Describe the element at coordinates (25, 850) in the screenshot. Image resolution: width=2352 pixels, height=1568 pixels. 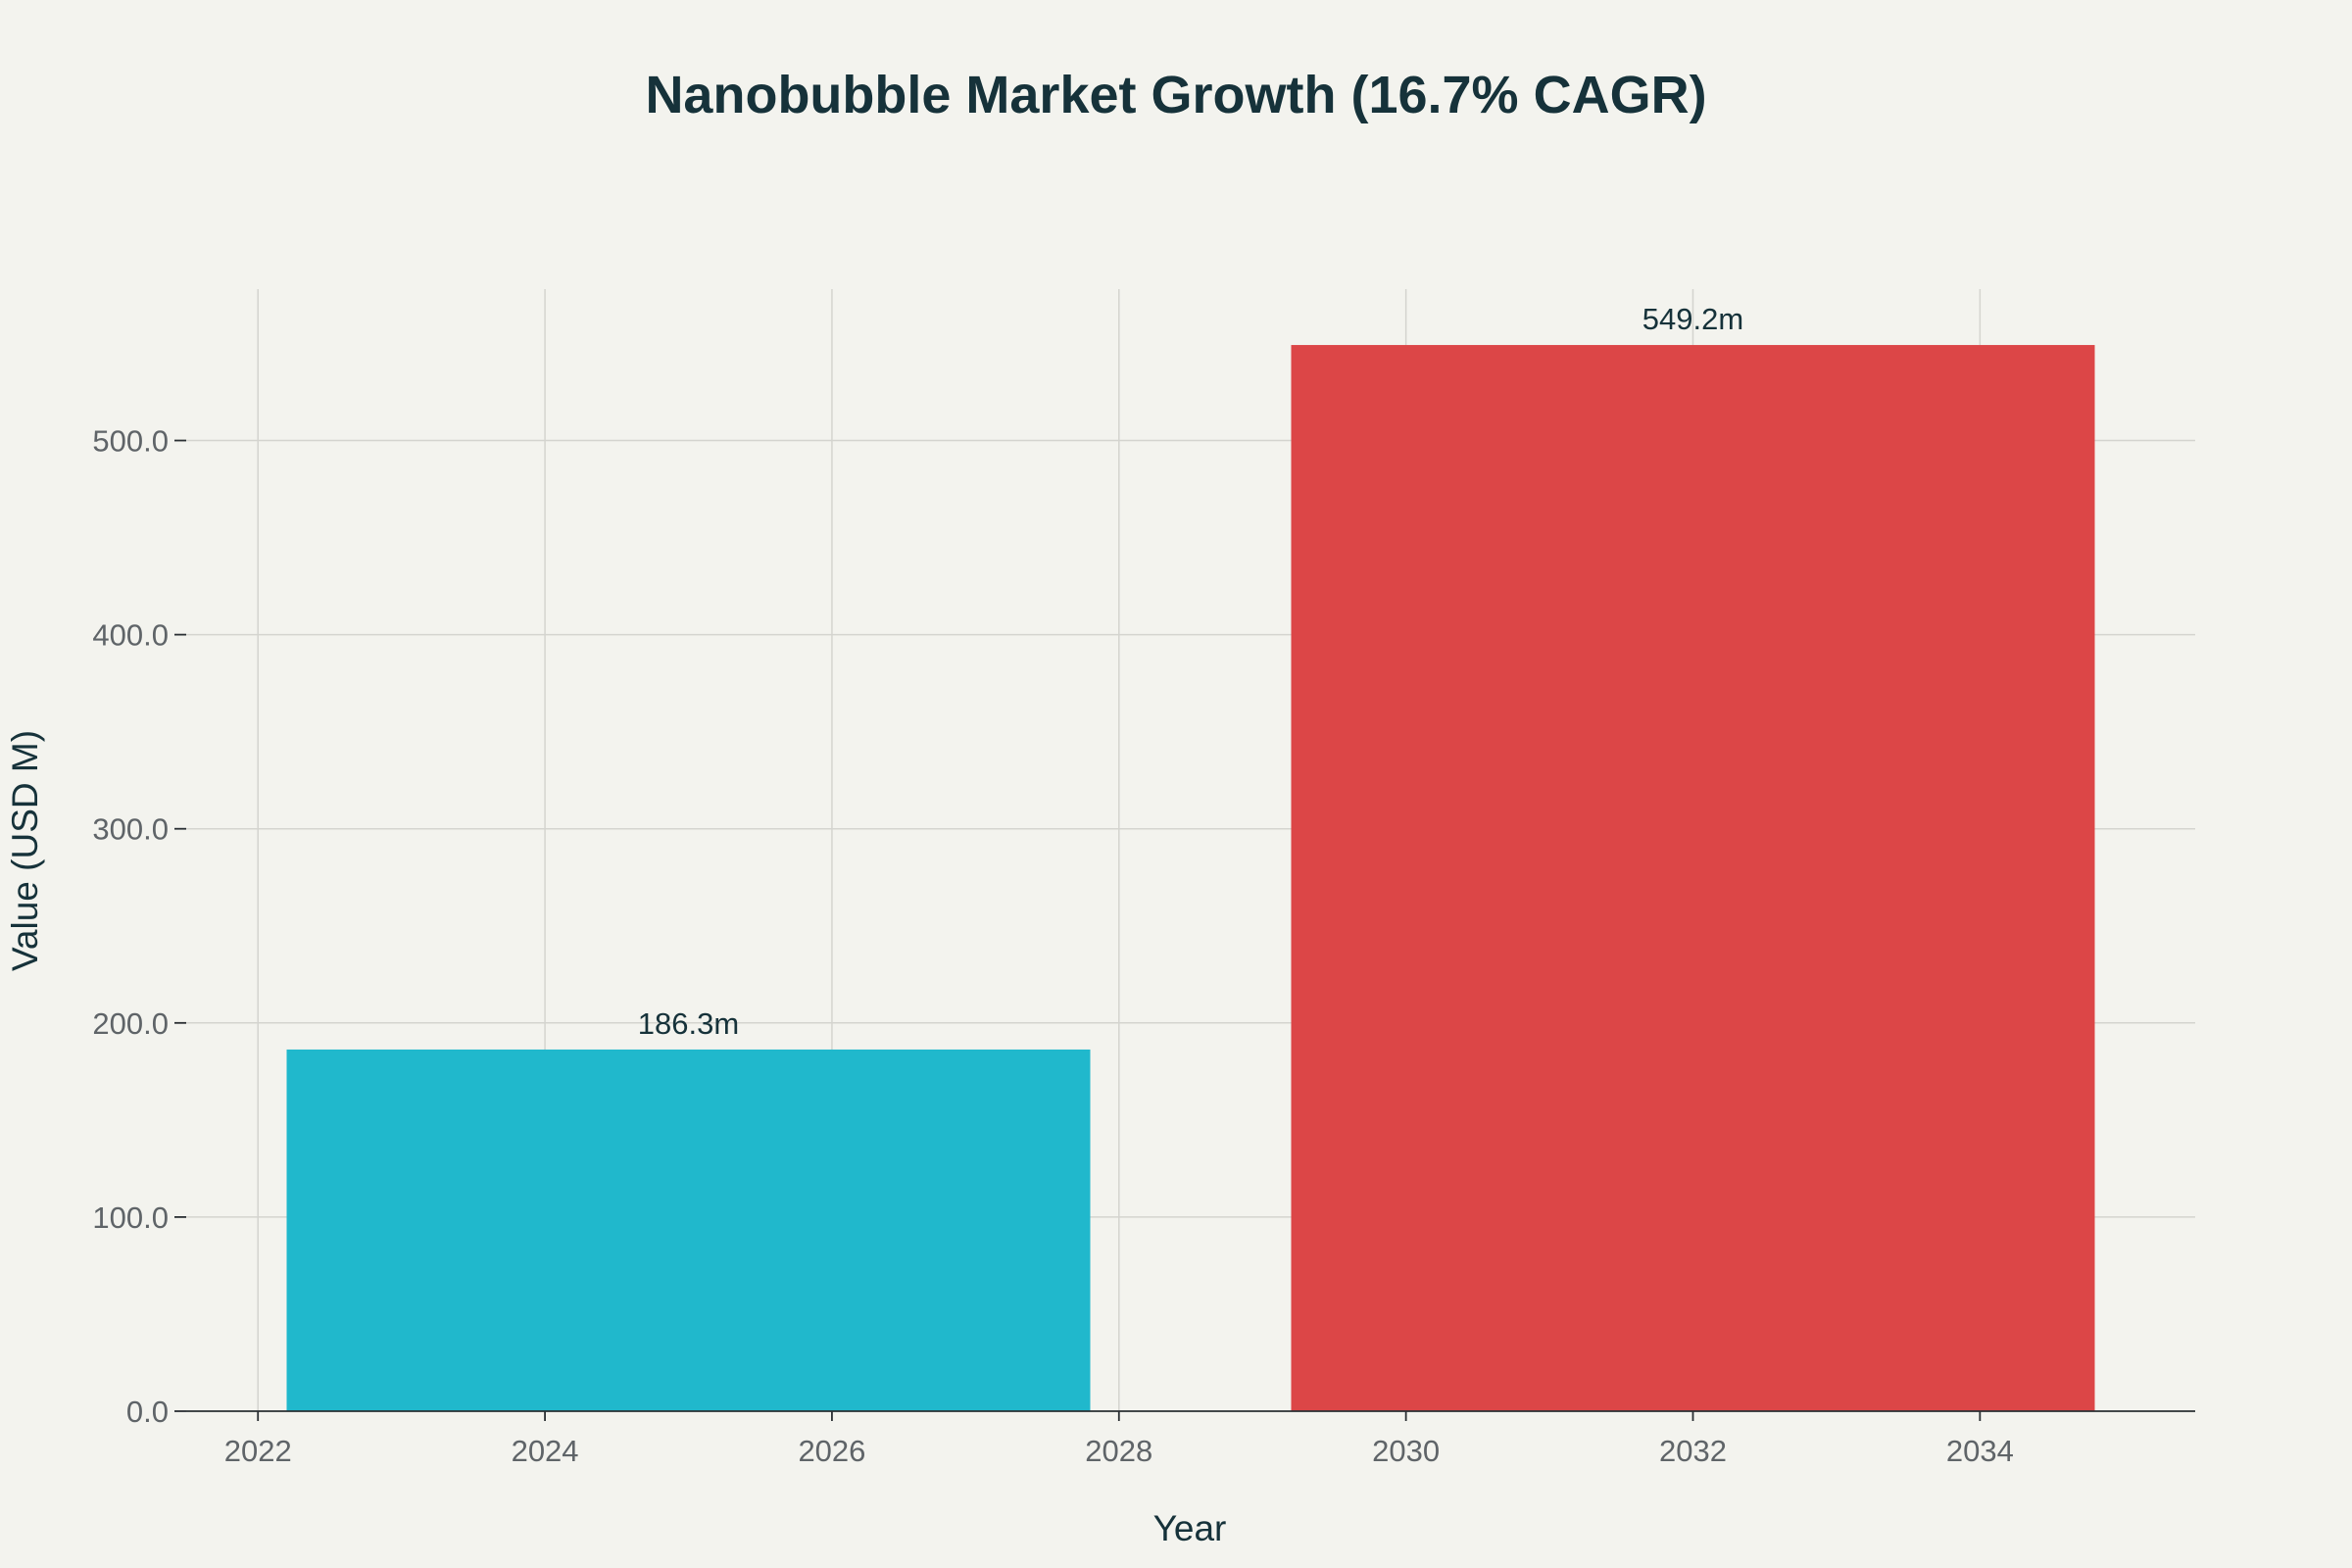
I see `y-axis-title: Value (USD M)` at that location.